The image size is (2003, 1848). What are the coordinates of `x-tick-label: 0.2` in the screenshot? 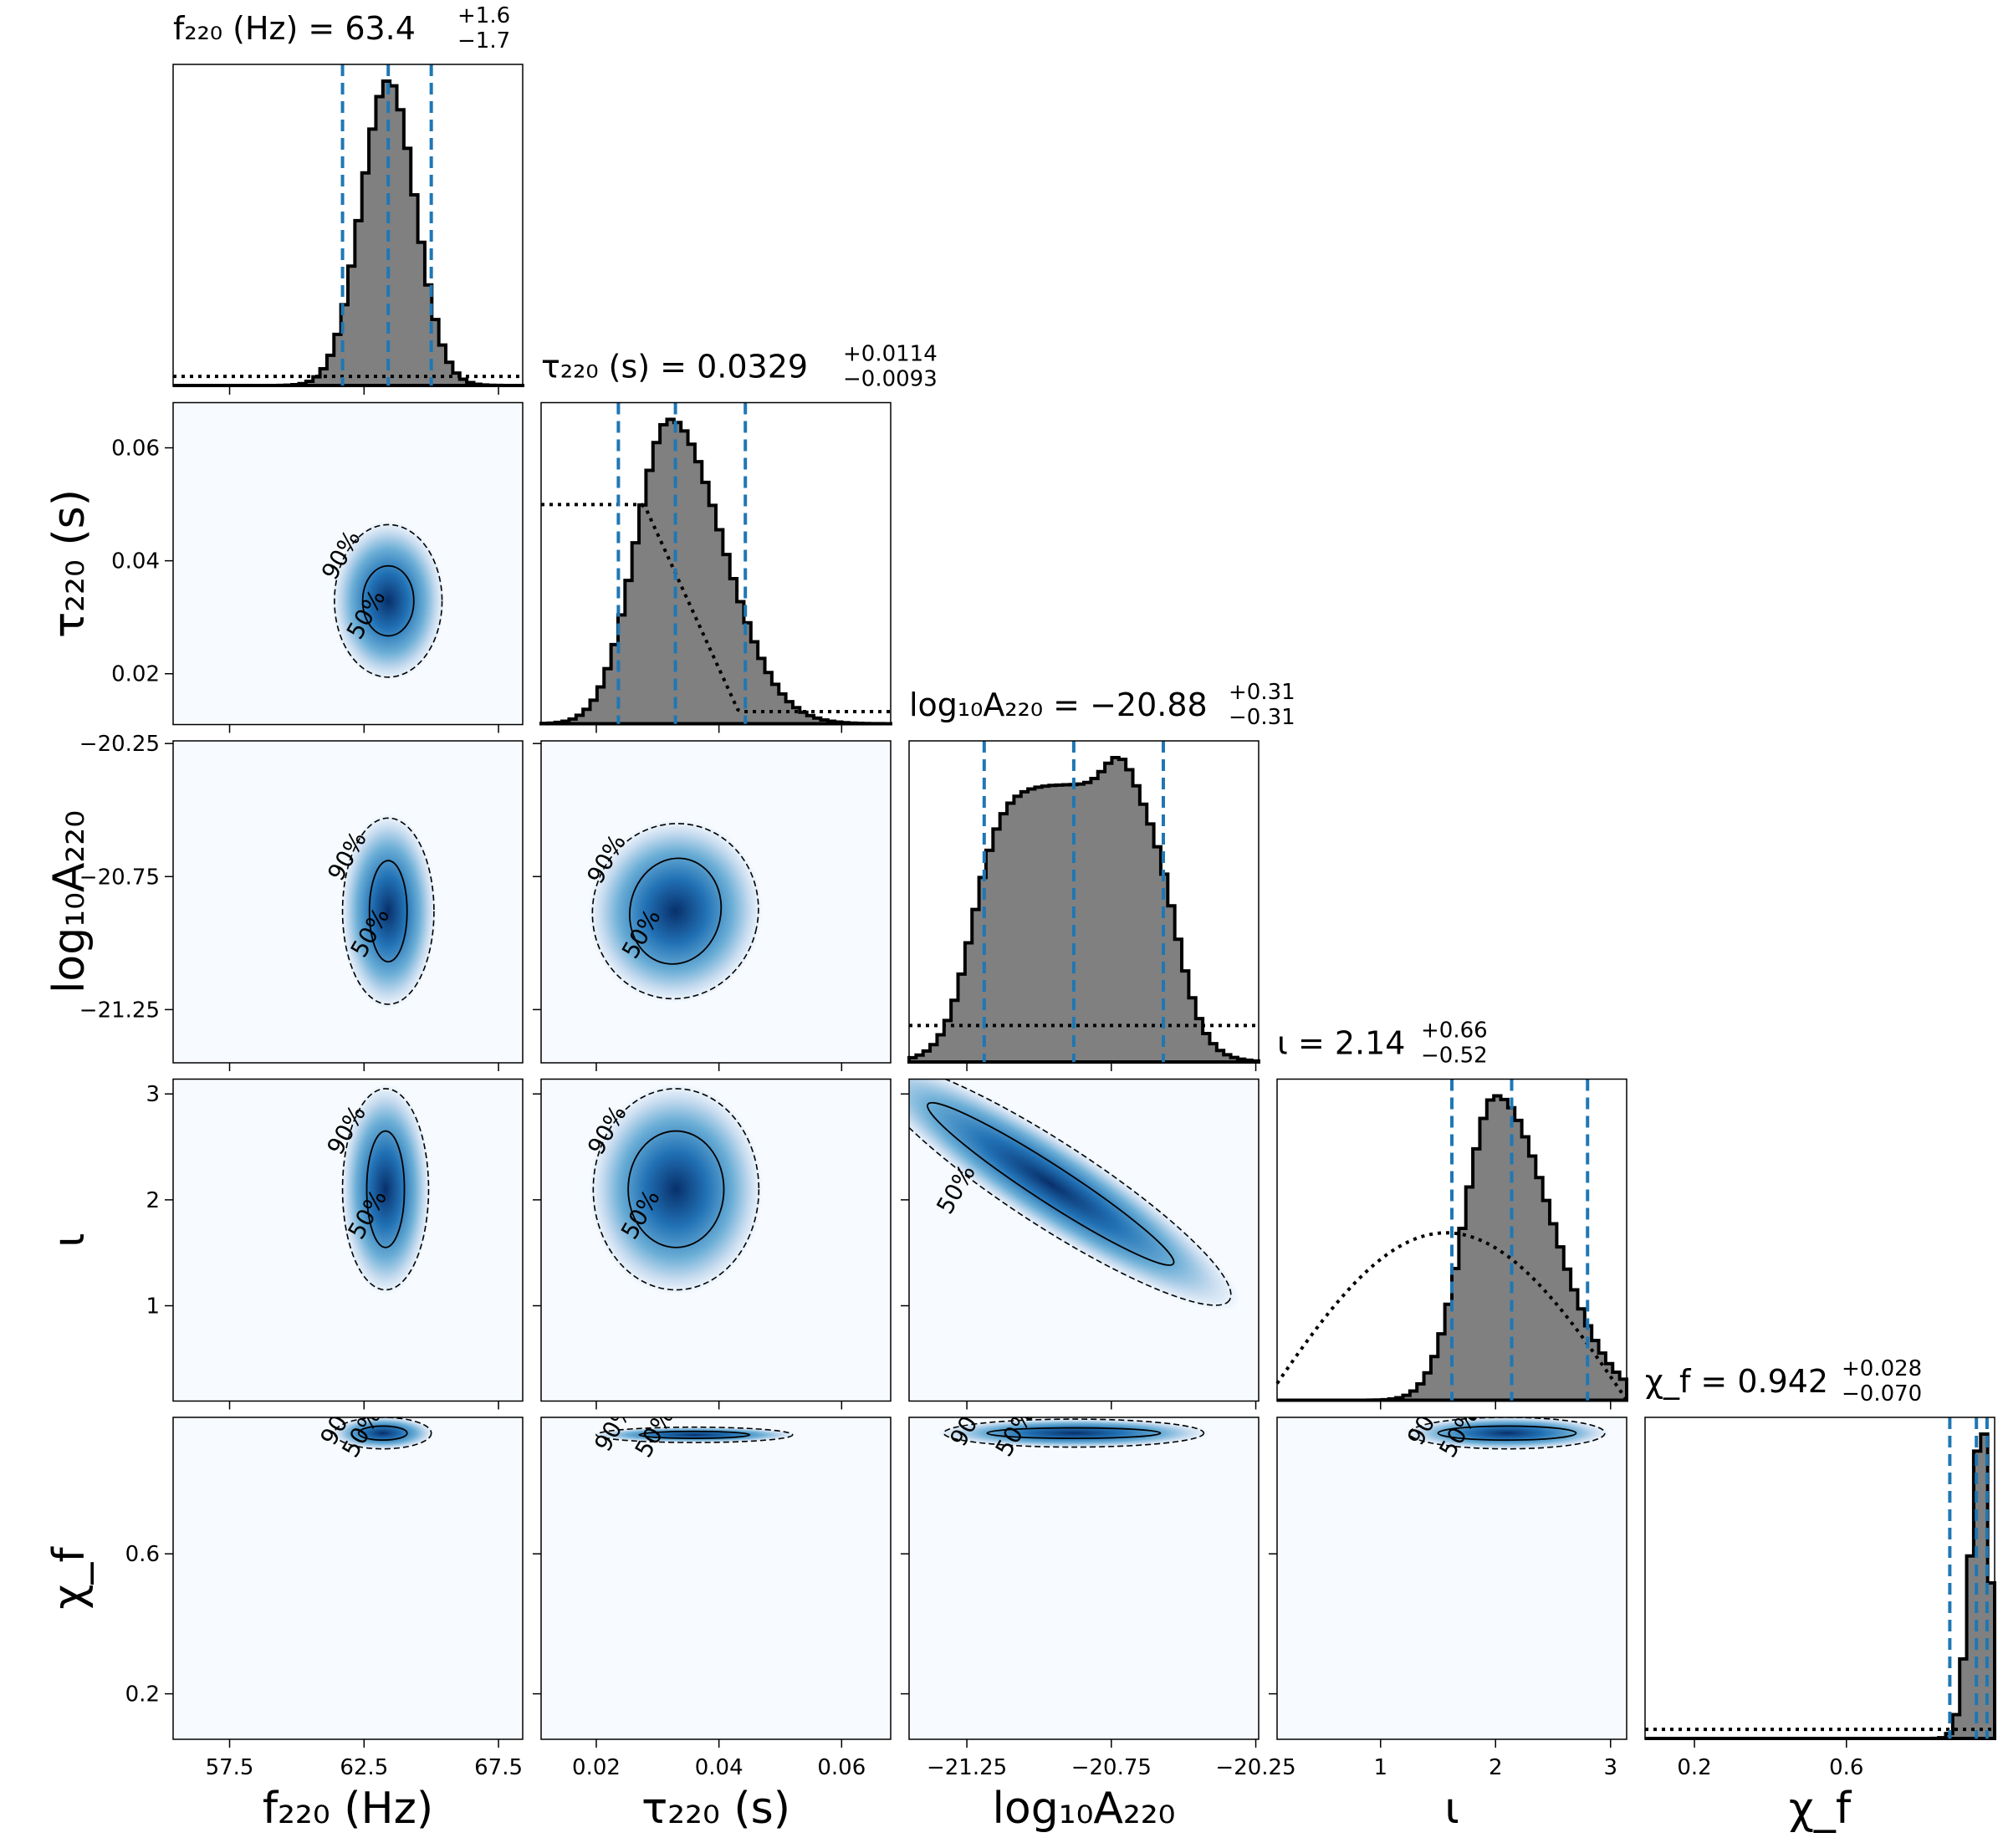 It's located at (1694, 1767).